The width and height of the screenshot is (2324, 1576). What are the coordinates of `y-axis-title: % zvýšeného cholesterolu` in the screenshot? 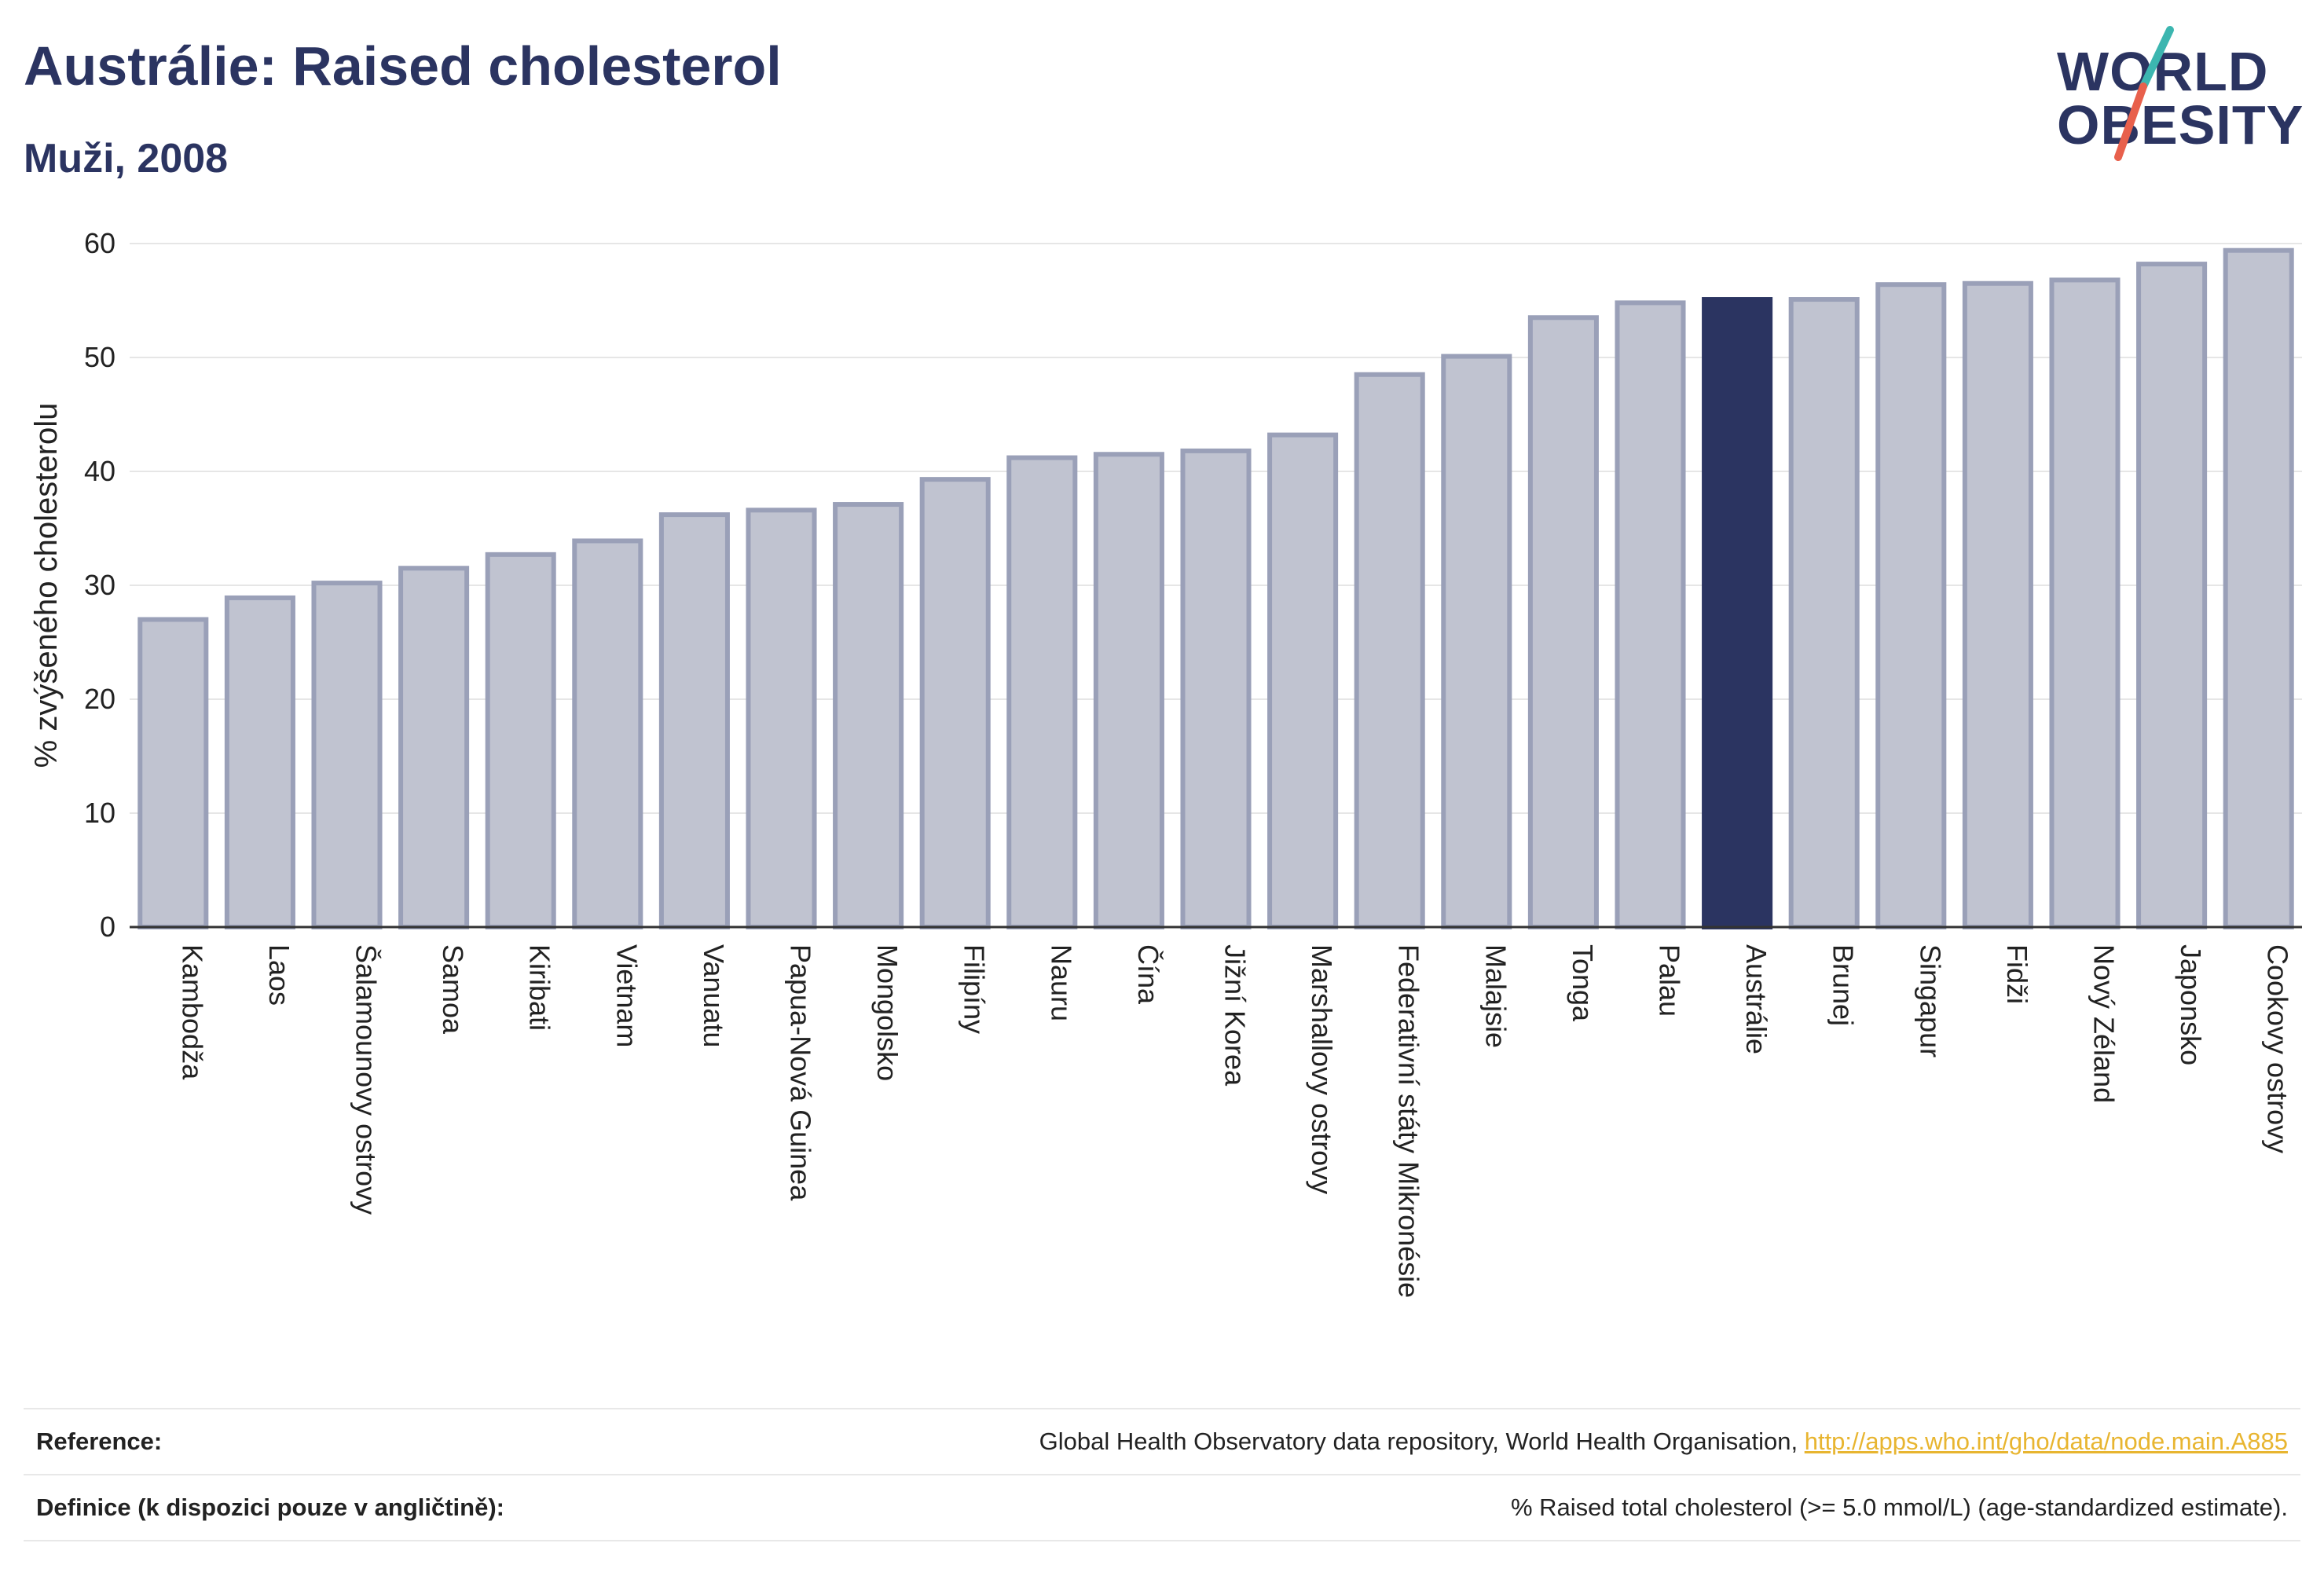 It's located at (46, 585).